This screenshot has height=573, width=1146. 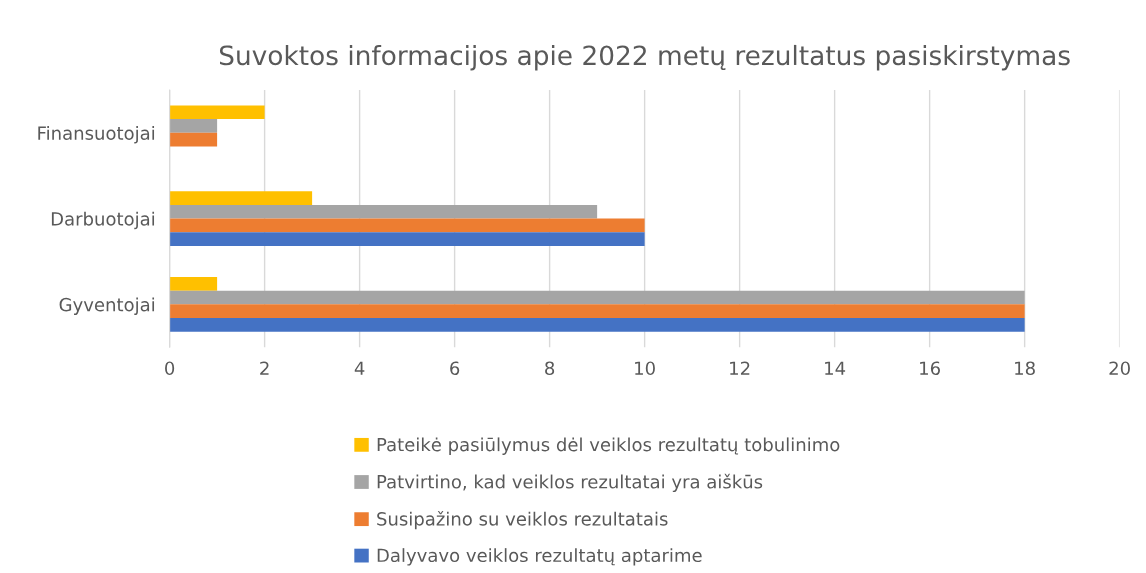 I want to click on legend-label: Patvirtino, kad veiklos rezultatai yra aiškūs, so click(x=570, y=483).